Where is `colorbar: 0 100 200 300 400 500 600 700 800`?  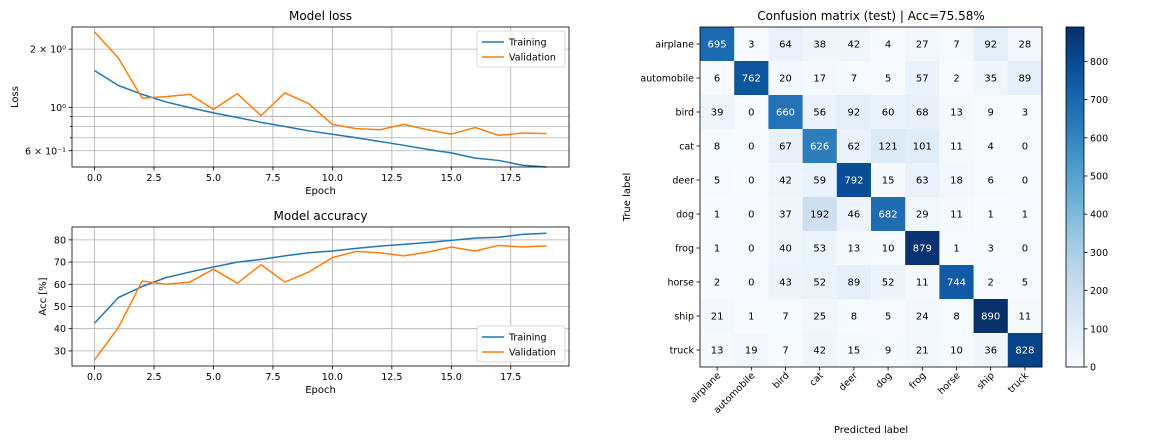
colorbar: 0 100 200 300 400 500 600 700 800 is located at coordinates (1086, 200).